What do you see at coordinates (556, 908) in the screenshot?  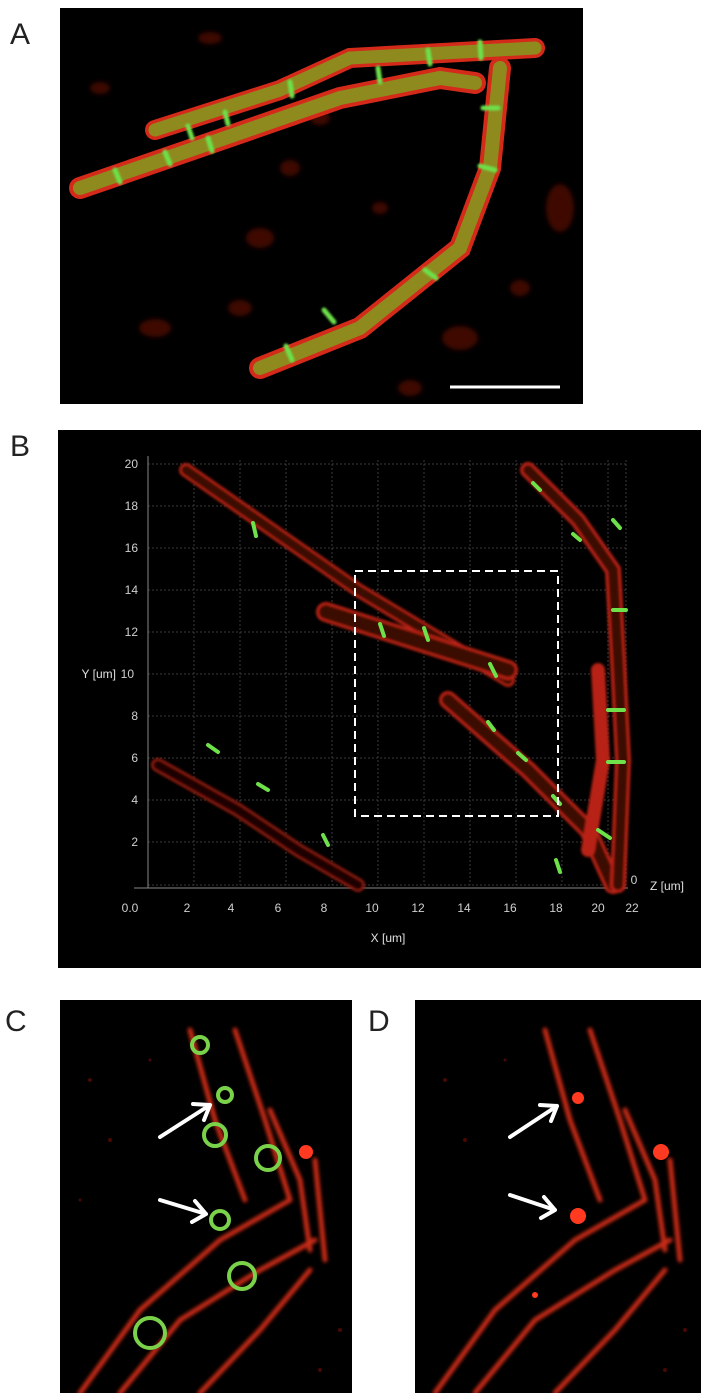 I see `x-tick-label: 18` at bounding box center [556, 908].